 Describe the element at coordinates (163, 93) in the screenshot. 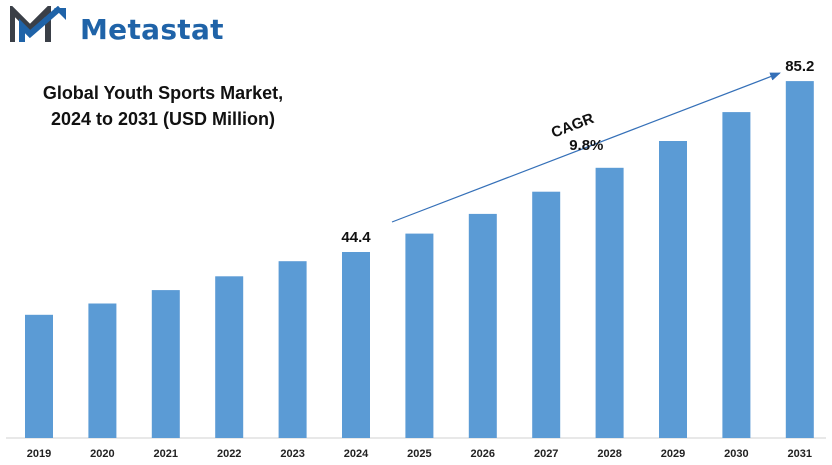

I see `chart-title-line1: Global Youth Sports Market,` at that location.